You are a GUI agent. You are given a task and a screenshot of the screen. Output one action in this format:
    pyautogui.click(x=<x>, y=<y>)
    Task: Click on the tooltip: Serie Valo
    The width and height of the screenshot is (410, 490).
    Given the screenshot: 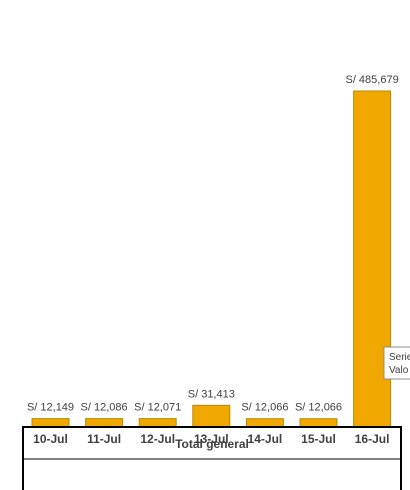 What is the action you would take?
    pyautogui.click(x=397, y=363)
    